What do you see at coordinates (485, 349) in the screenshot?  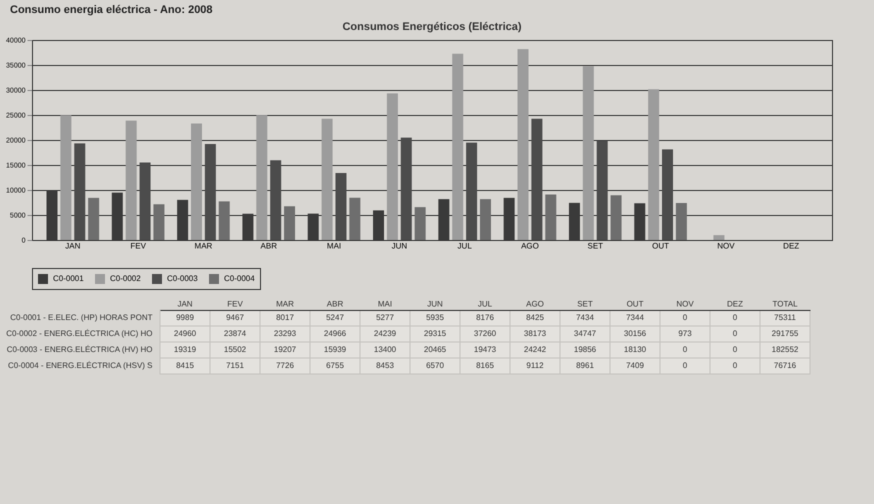 I see `data-label: 19473` at bounding box center [485, 349].